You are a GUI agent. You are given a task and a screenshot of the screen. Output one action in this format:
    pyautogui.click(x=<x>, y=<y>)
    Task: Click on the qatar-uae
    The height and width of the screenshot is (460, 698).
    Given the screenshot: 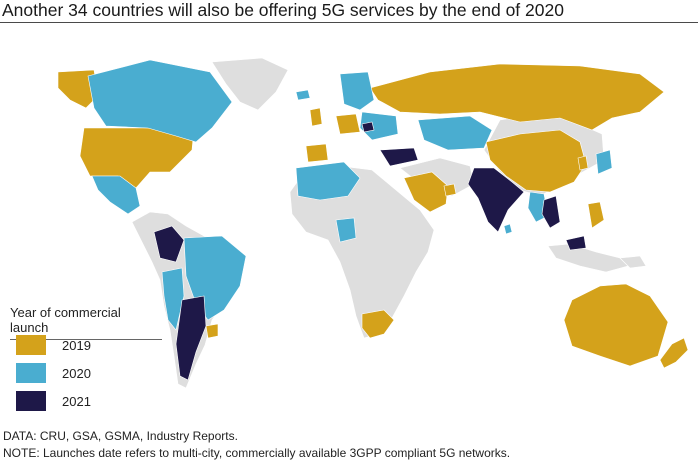 What is the action you would take?
    pyautogui.click(x=450, y=190)
    